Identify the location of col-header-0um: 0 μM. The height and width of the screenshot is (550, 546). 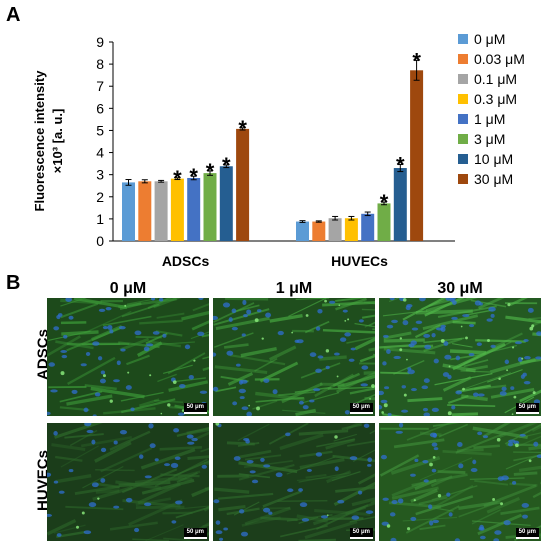
(128, 288).